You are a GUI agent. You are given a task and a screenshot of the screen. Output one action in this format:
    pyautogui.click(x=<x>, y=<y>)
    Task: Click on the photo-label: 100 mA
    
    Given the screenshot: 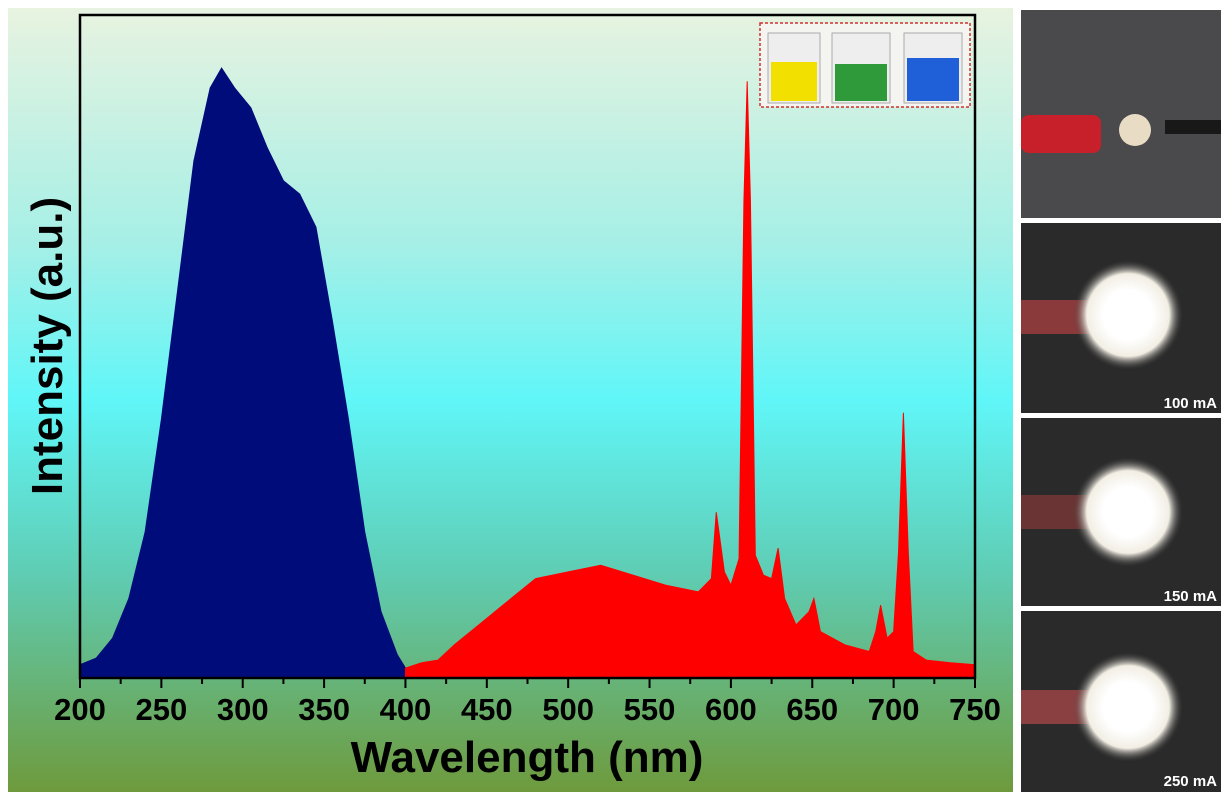 What is the action you would take?
    pyautogui.click(x=1191, y=403)
    